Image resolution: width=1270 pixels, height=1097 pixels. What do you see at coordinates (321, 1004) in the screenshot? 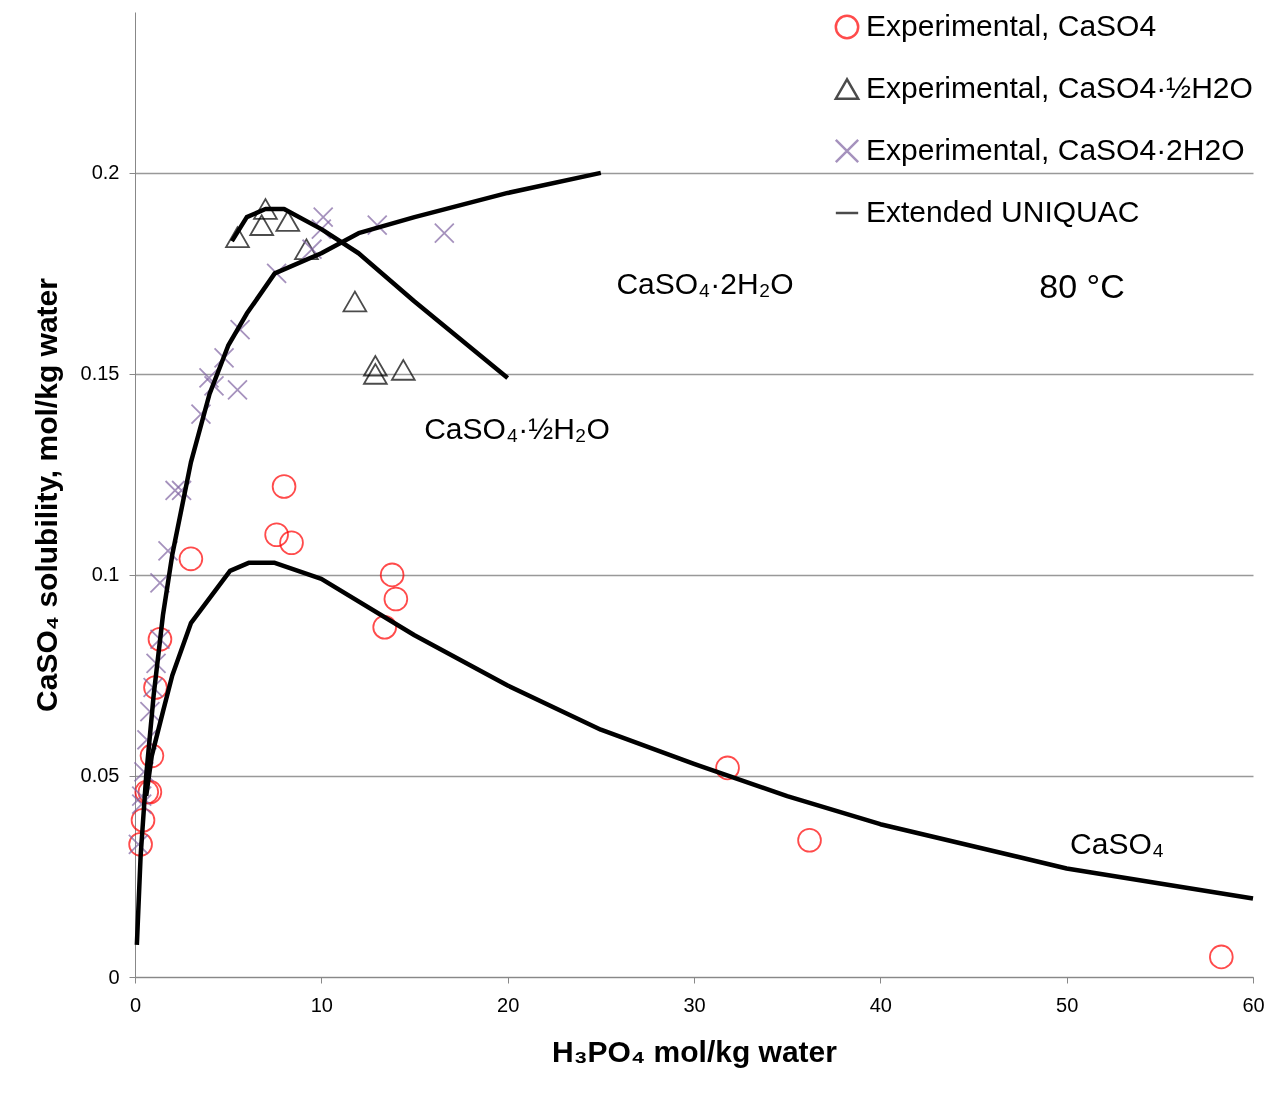
I see `x-tick-label: 10` at bounding box center [321, 1004].